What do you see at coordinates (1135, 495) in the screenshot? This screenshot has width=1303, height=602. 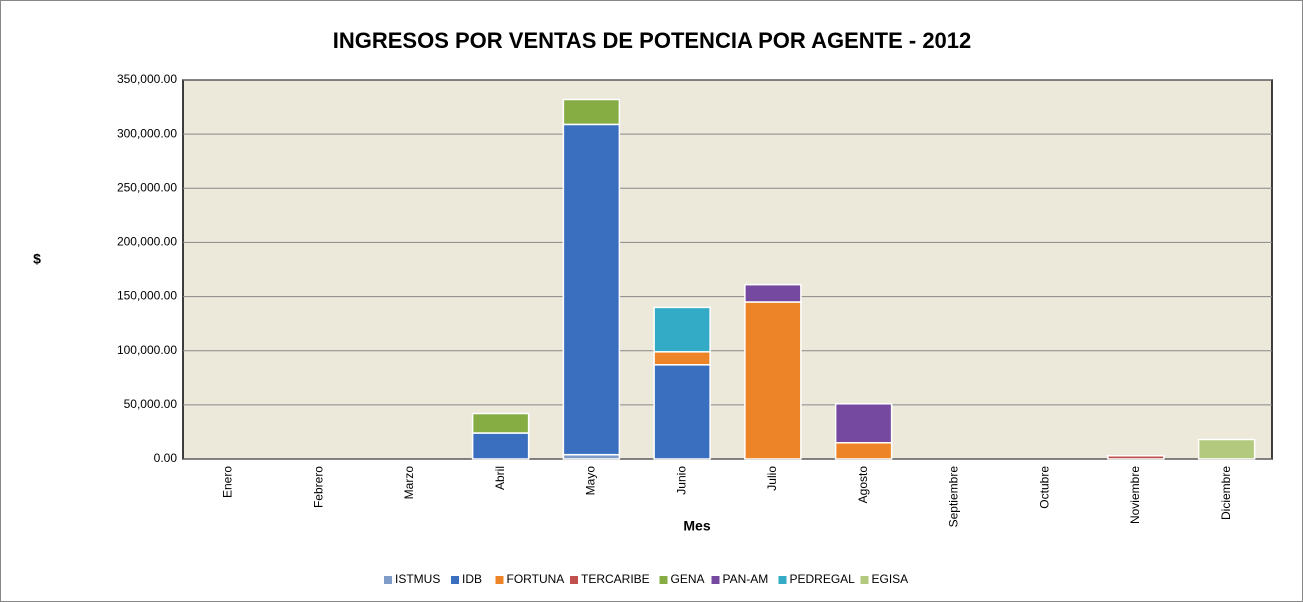 I see `x-tick-label: Noviembre` at bounding box center [1135, 495].